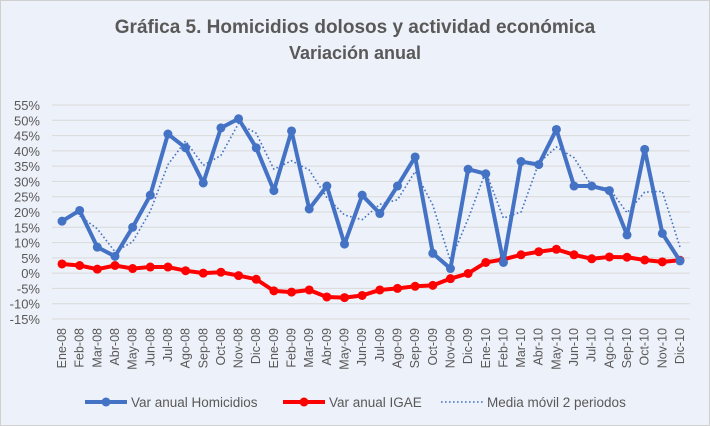 The height and width of the screenshot is (426, 710). What do you see at coordinates (556, 402) in the screenshot?
I see `legend-label: Media móvil 2 periodos` at bounding box center [556, 402].